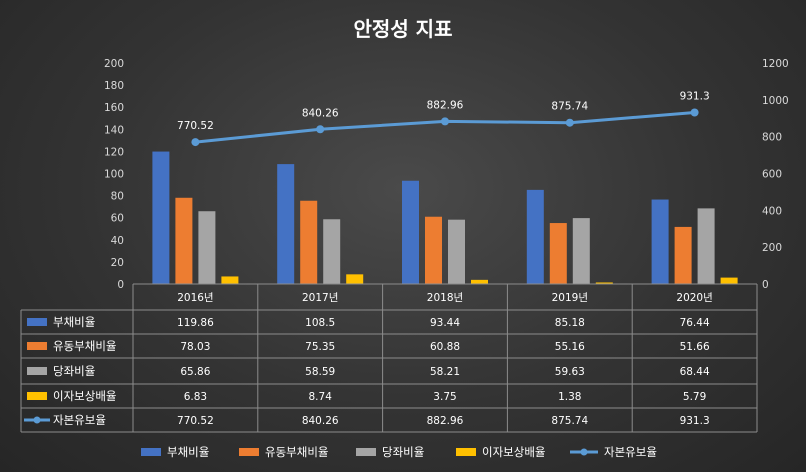 Image resolution: width=806 pixels, height=472 pixels. Describe the element at coordinates (569, 421) in the screenshot. I see `table-cell: 875.74` at that location.